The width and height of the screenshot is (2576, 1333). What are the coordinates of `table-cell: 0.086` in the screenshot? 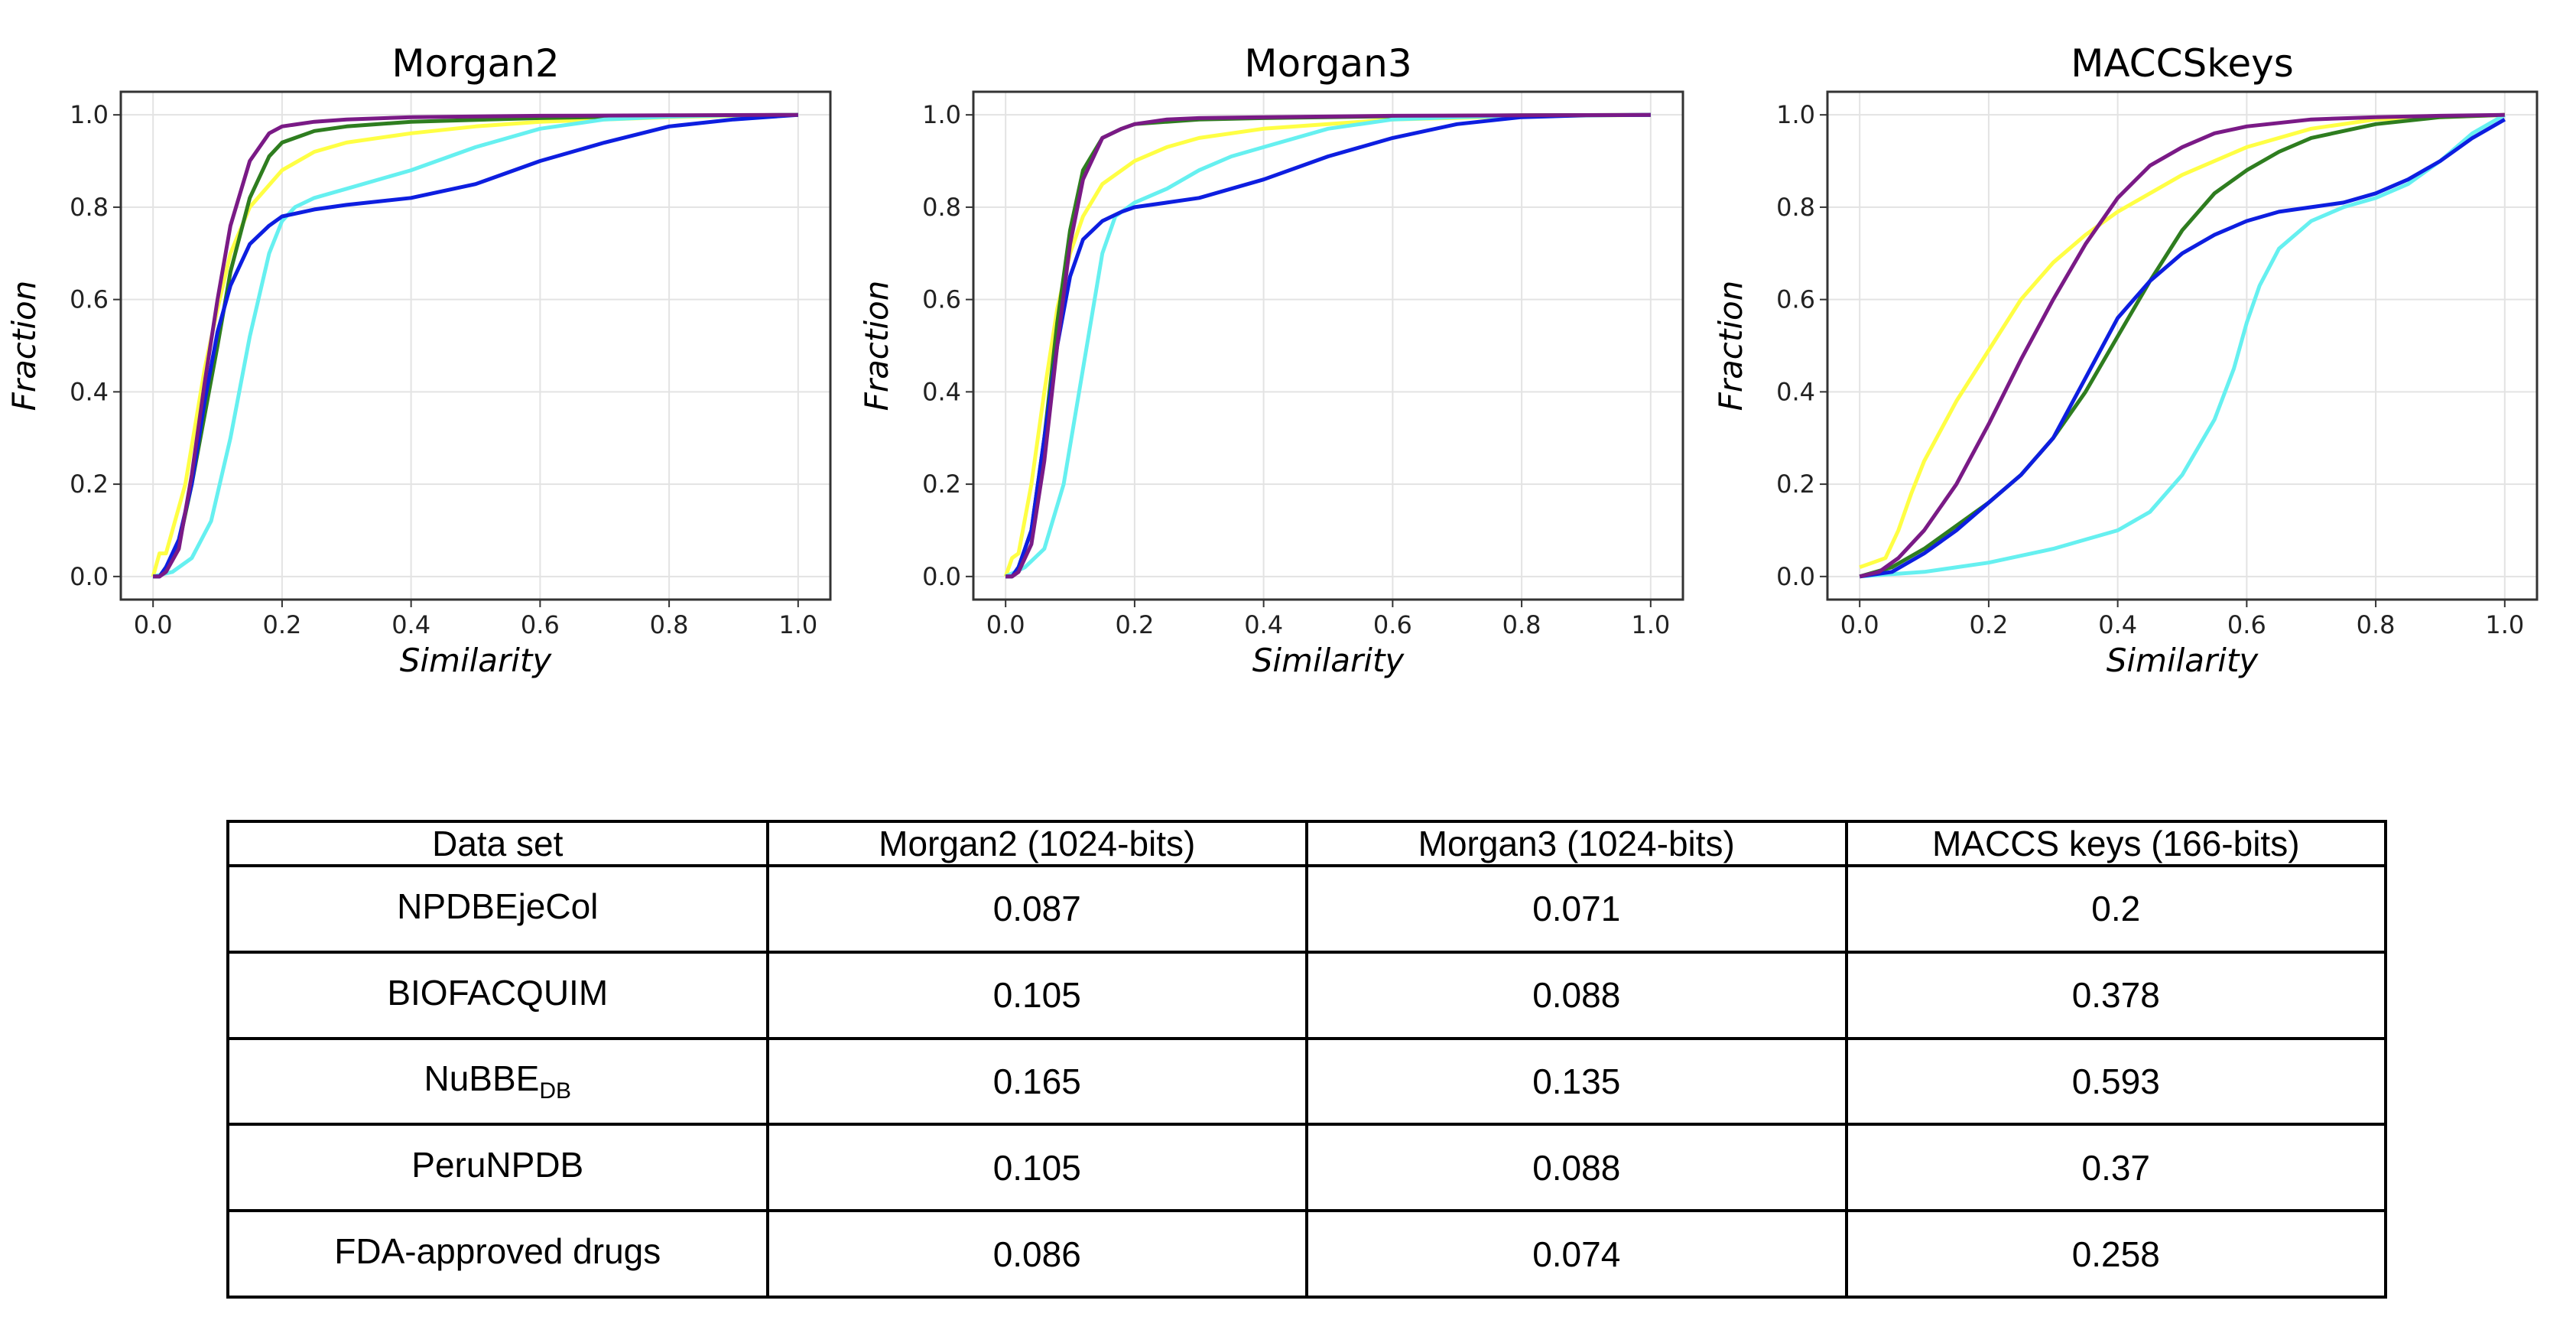 It's located at (1036, 1254).